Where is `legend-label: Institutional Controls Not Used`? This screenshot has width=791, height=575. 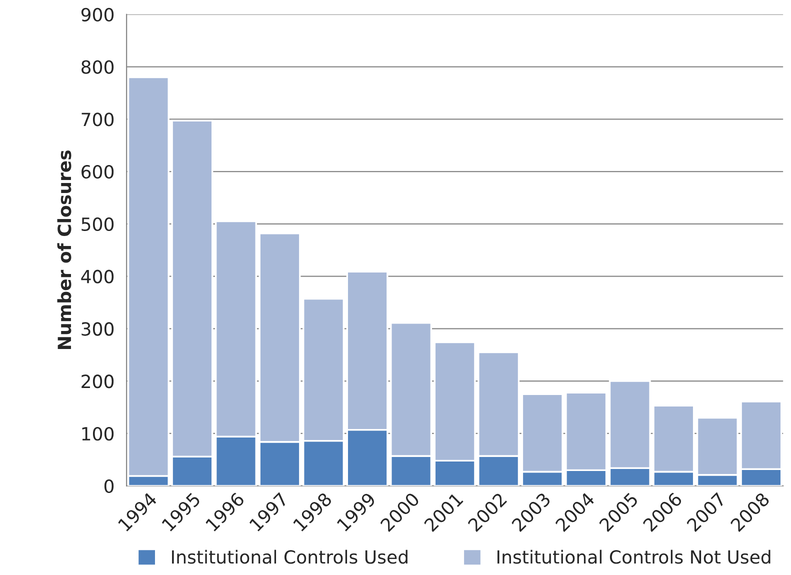 legend-label: Institutional Controls Not Used is located at coordinates (633, 557).